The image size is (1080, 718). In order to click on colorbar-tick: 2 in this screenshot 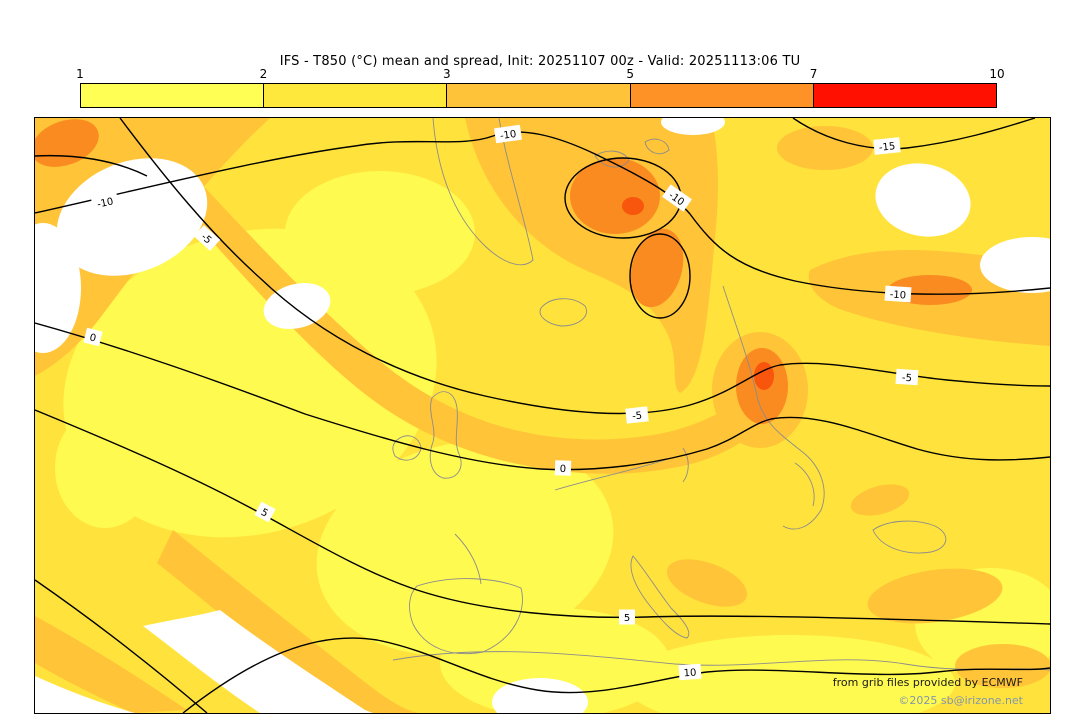, I will do `click(263, 74)`.